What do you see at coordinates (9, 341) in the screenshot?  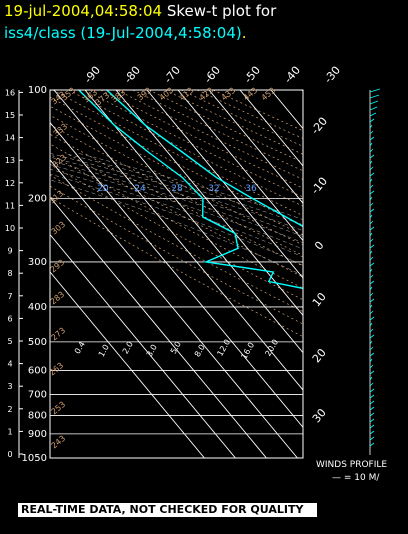 I see `height-label-5: 5` at bounding box center [9, 341].